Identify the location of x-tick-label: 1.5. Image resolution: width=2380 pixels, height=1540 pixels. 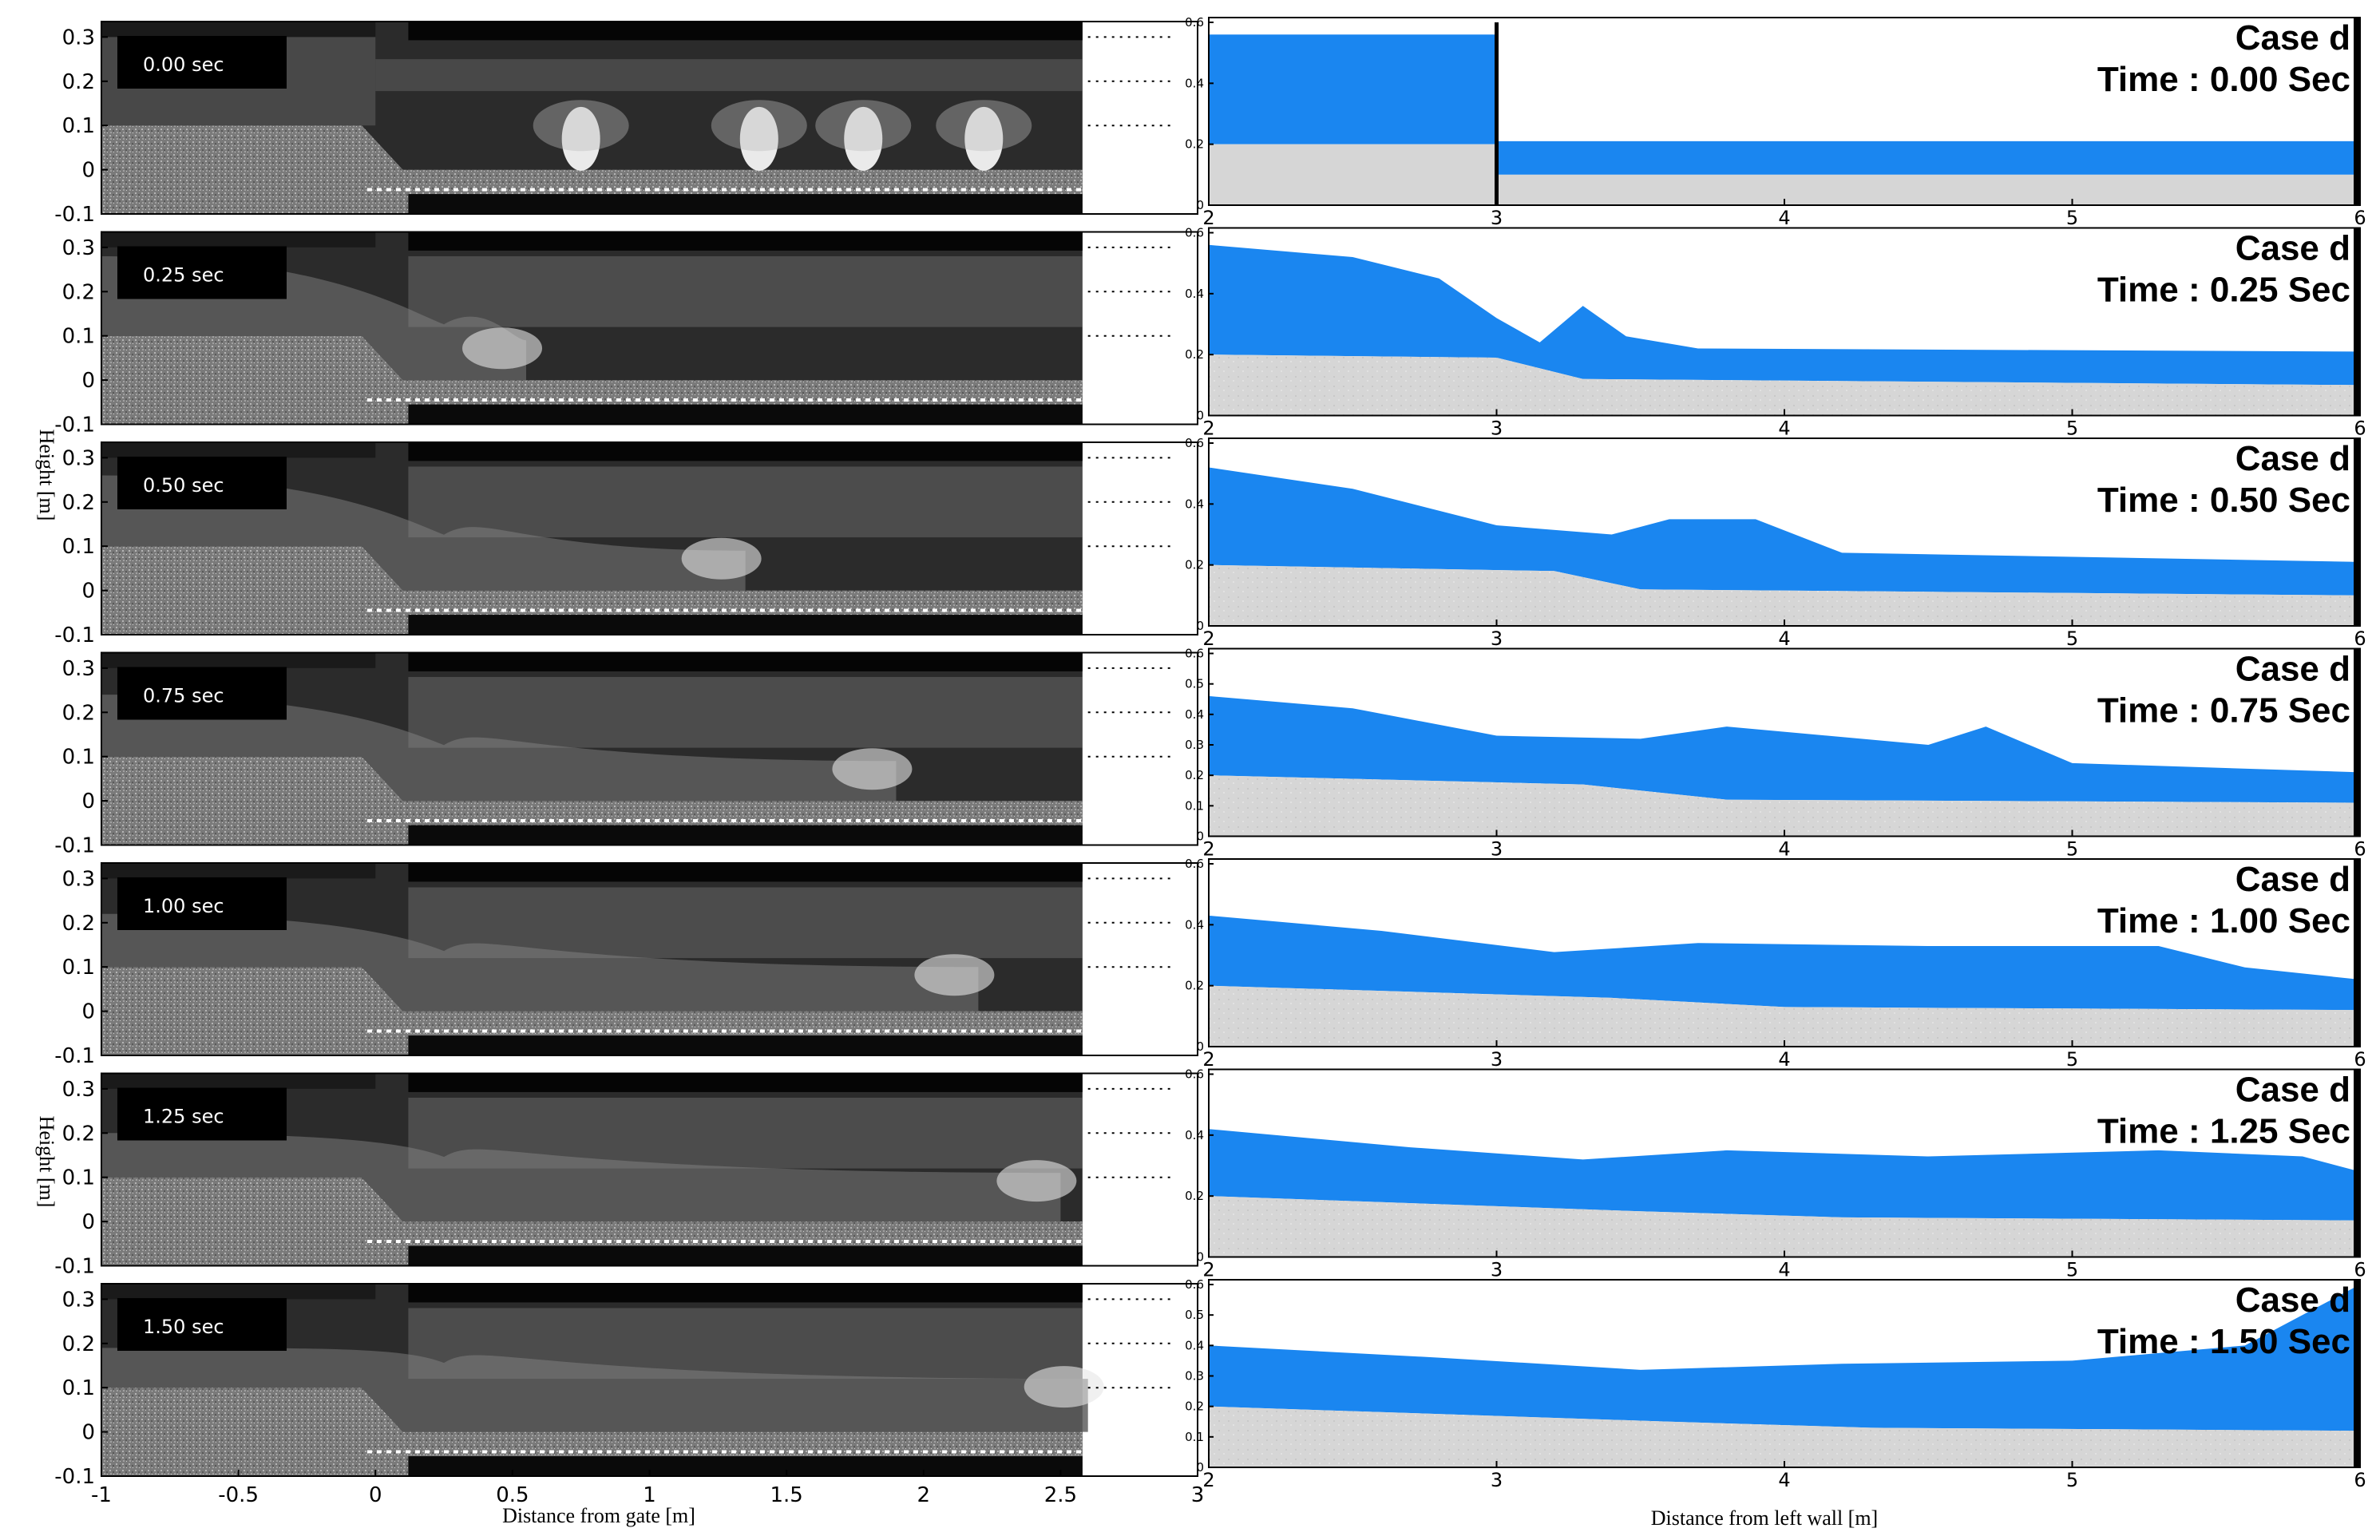
(786, 1495).